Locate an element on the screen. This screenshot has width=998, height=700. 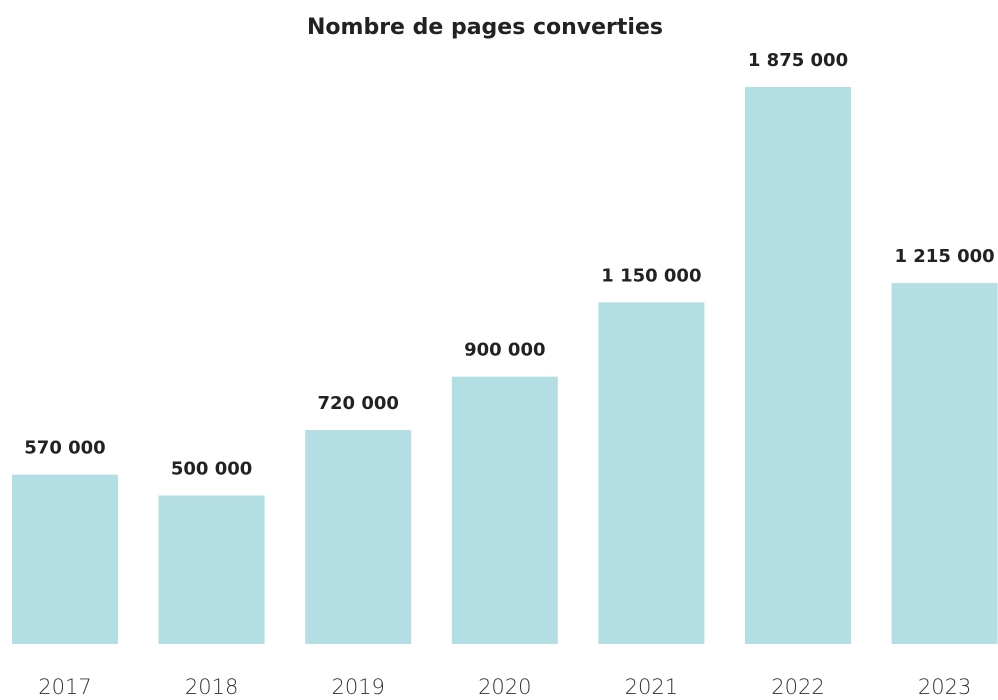
x-tick-label: 2020 is located at coordinates (504, 687).